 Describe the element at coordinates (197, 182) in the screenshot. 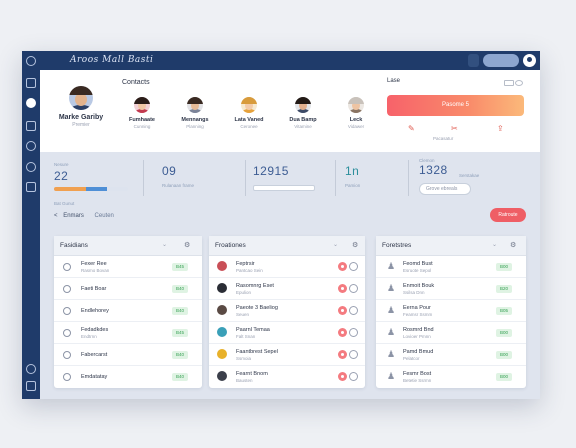

I see `stat-card: 09 Rulanaan frame` at that location.